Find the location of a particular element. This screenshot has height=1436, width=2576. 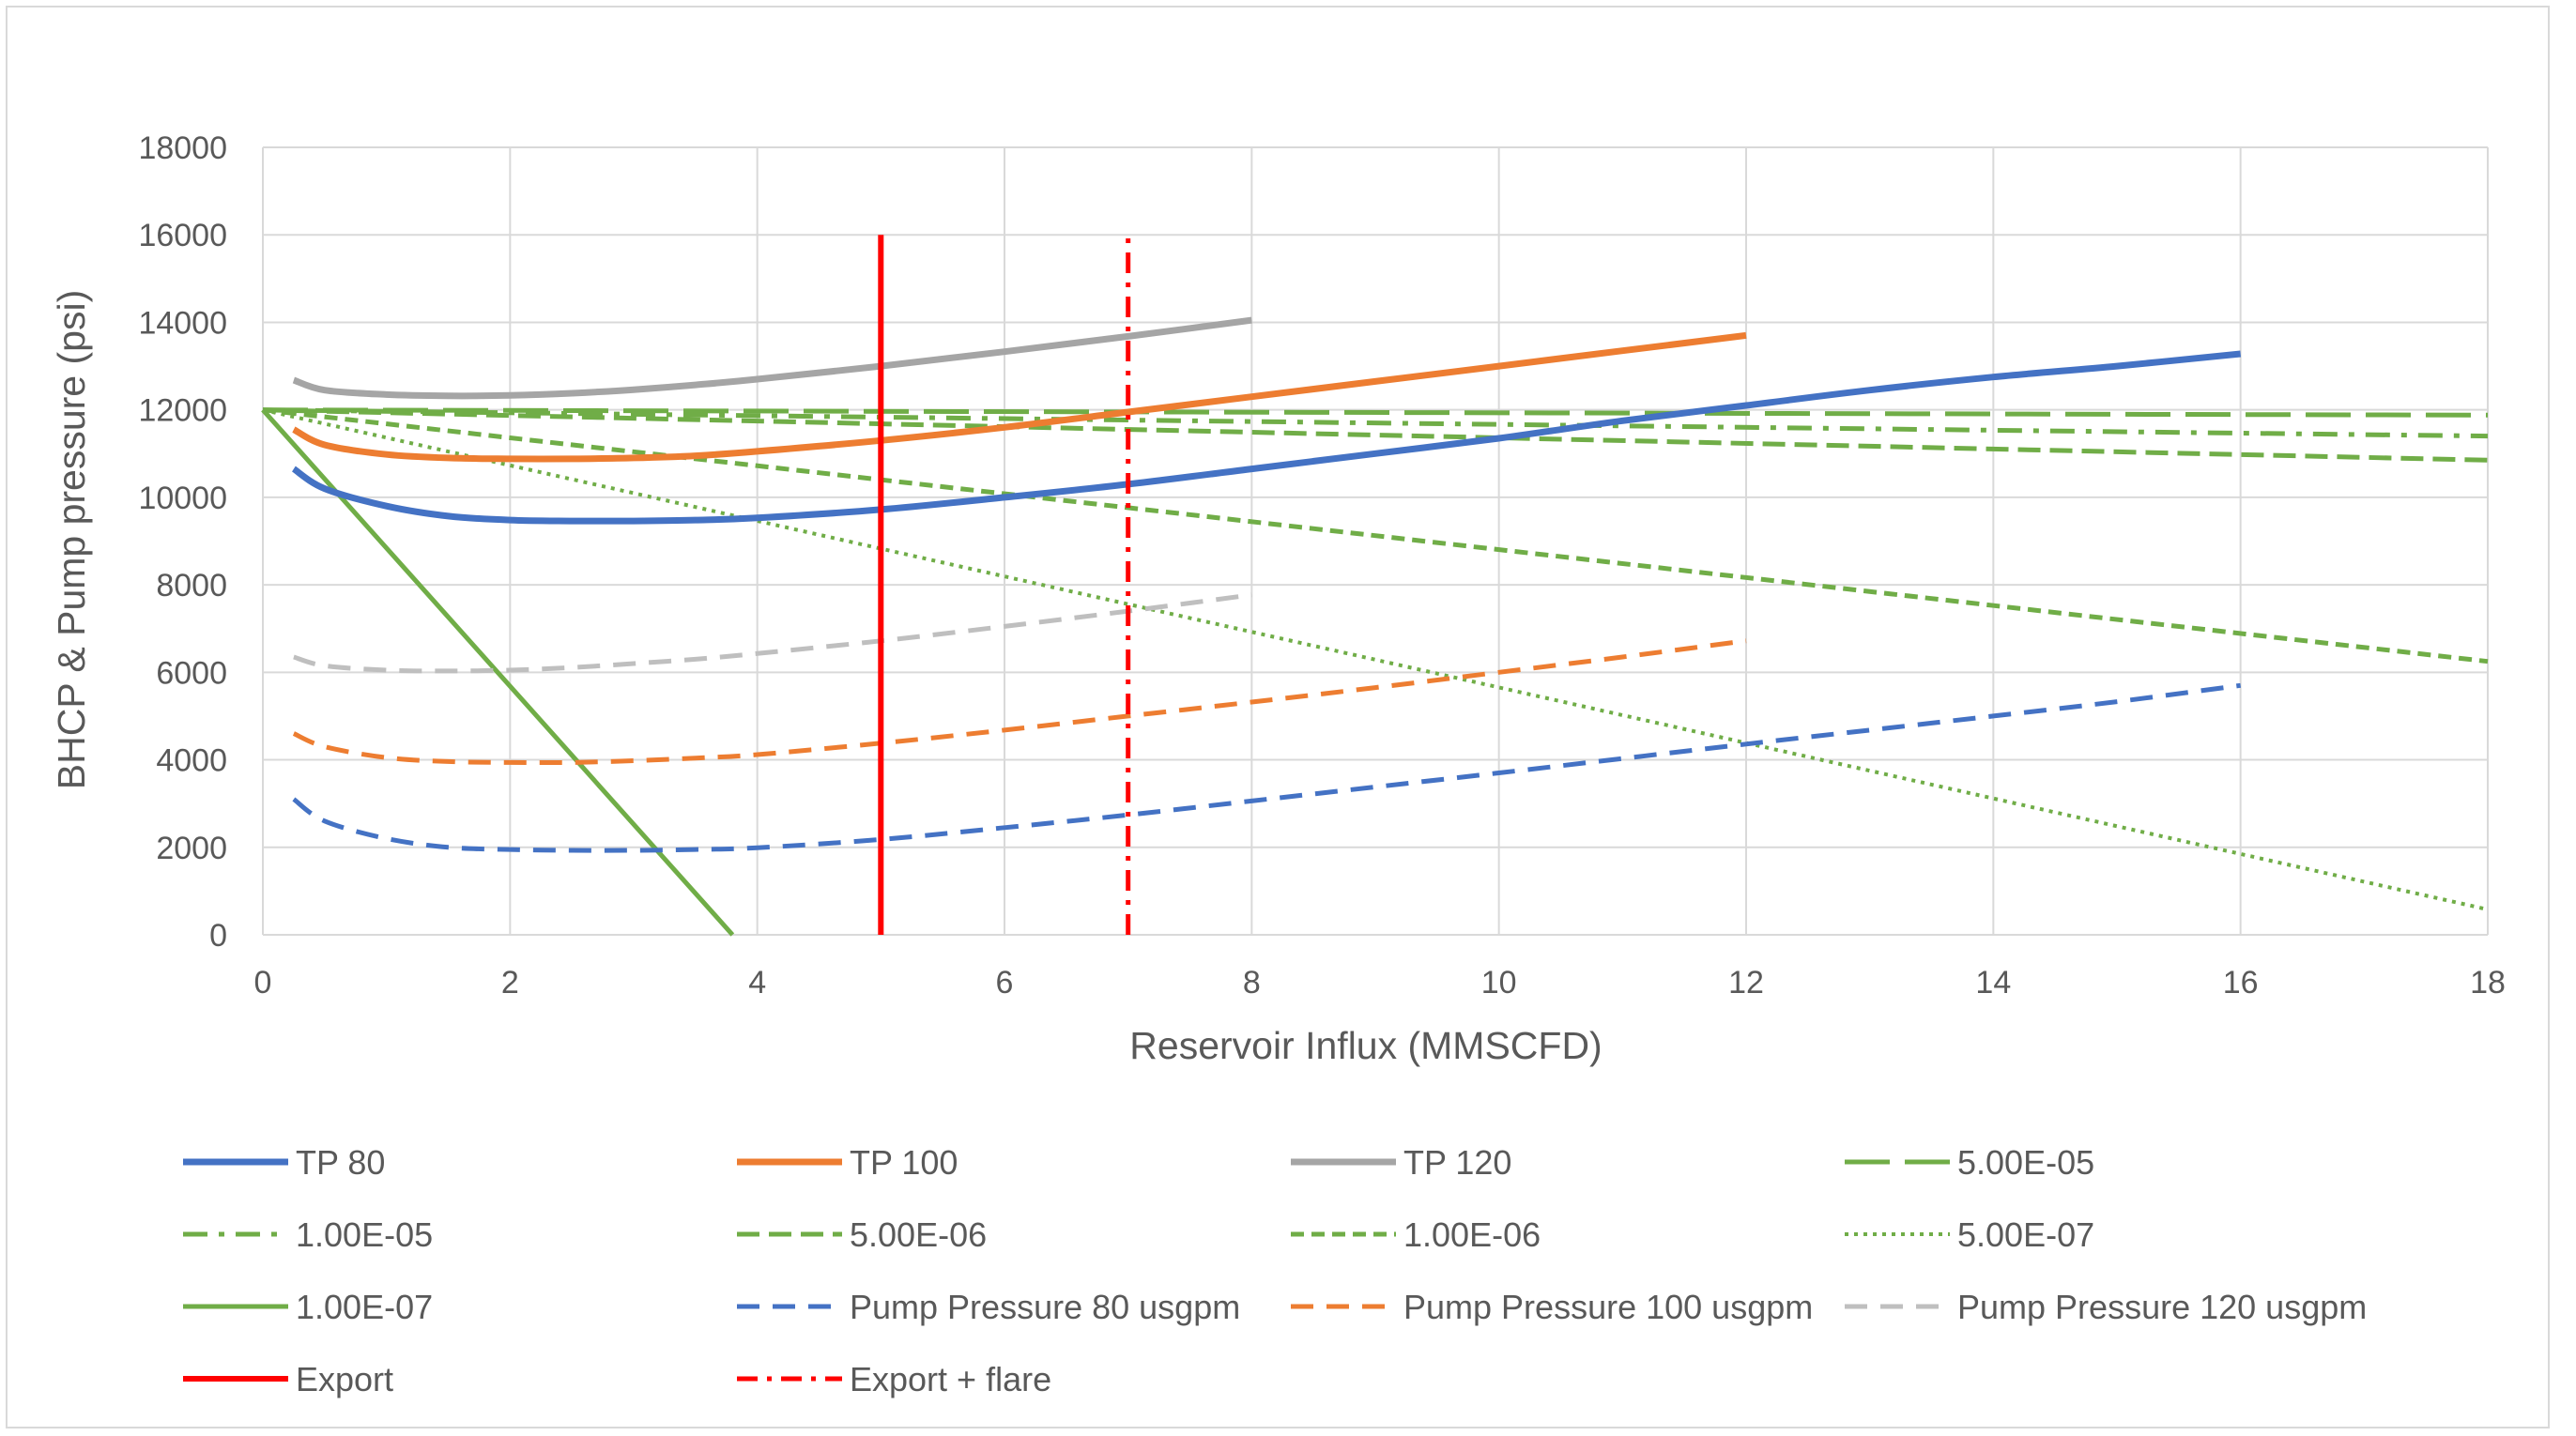

legend-item-tp-100: TP 100 is located at coordinates (848, 1162).